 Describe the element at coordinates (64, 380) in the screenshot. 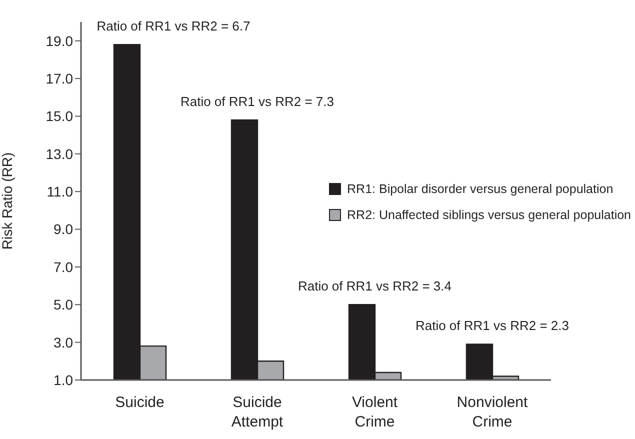

I see `y-tick-label: 1.0` at that location.